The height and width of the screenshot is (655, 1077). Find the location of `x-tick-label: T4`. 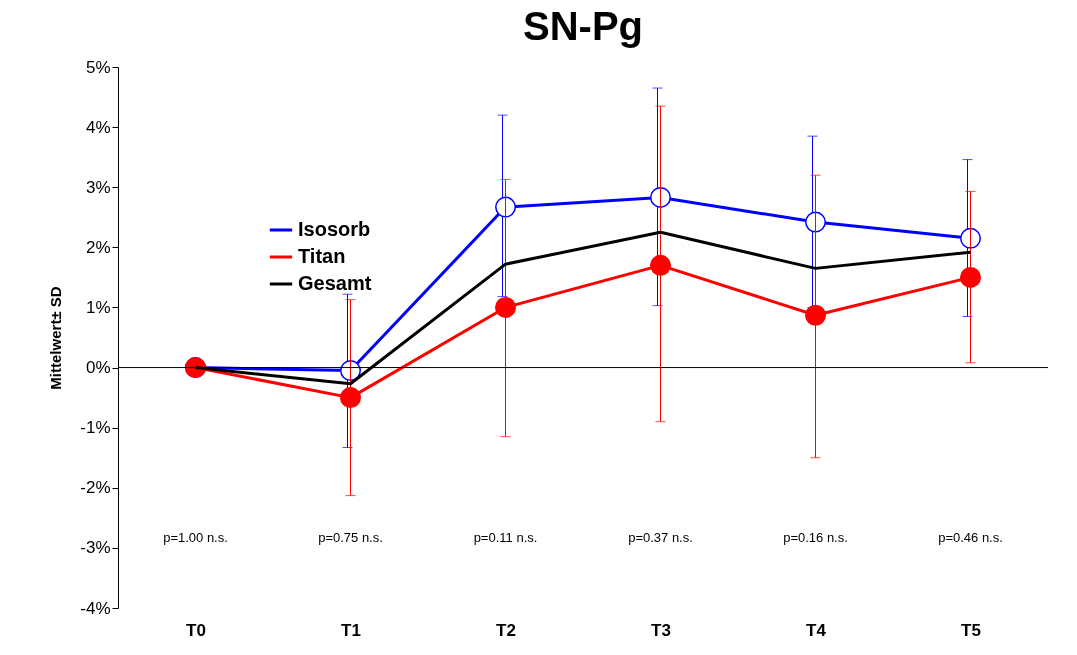

x-tick-label: T4 is located at coordinates (816, 630).